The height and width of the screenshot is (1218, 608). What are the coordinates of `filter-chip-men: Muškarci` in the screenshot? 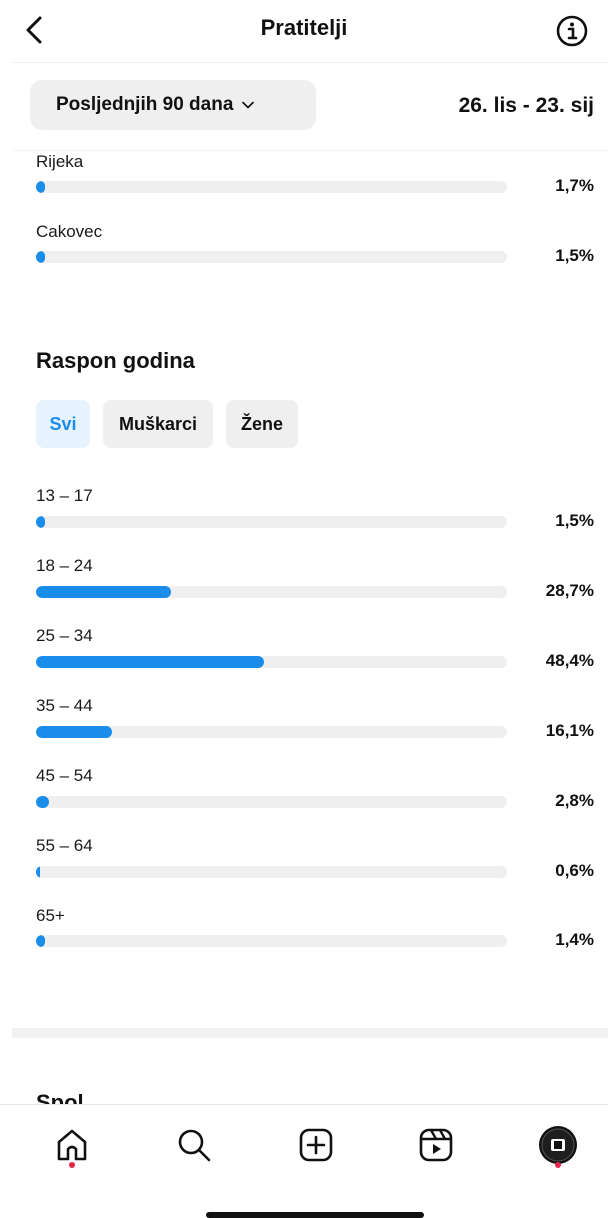 It's located at (158, 424).